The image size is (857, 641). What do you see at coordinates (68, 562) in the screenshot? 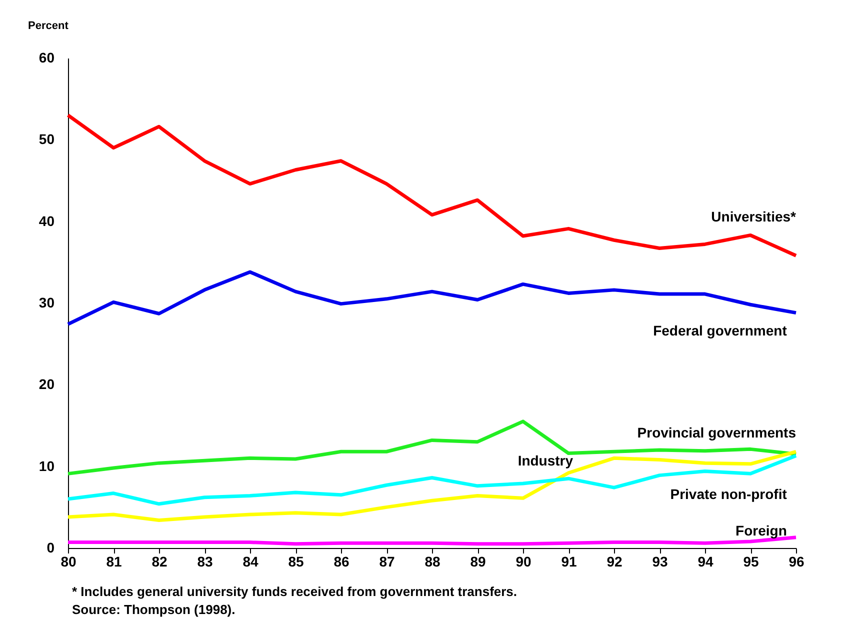
I see `x-tick-label: 80` at bounding box center [68, 562].